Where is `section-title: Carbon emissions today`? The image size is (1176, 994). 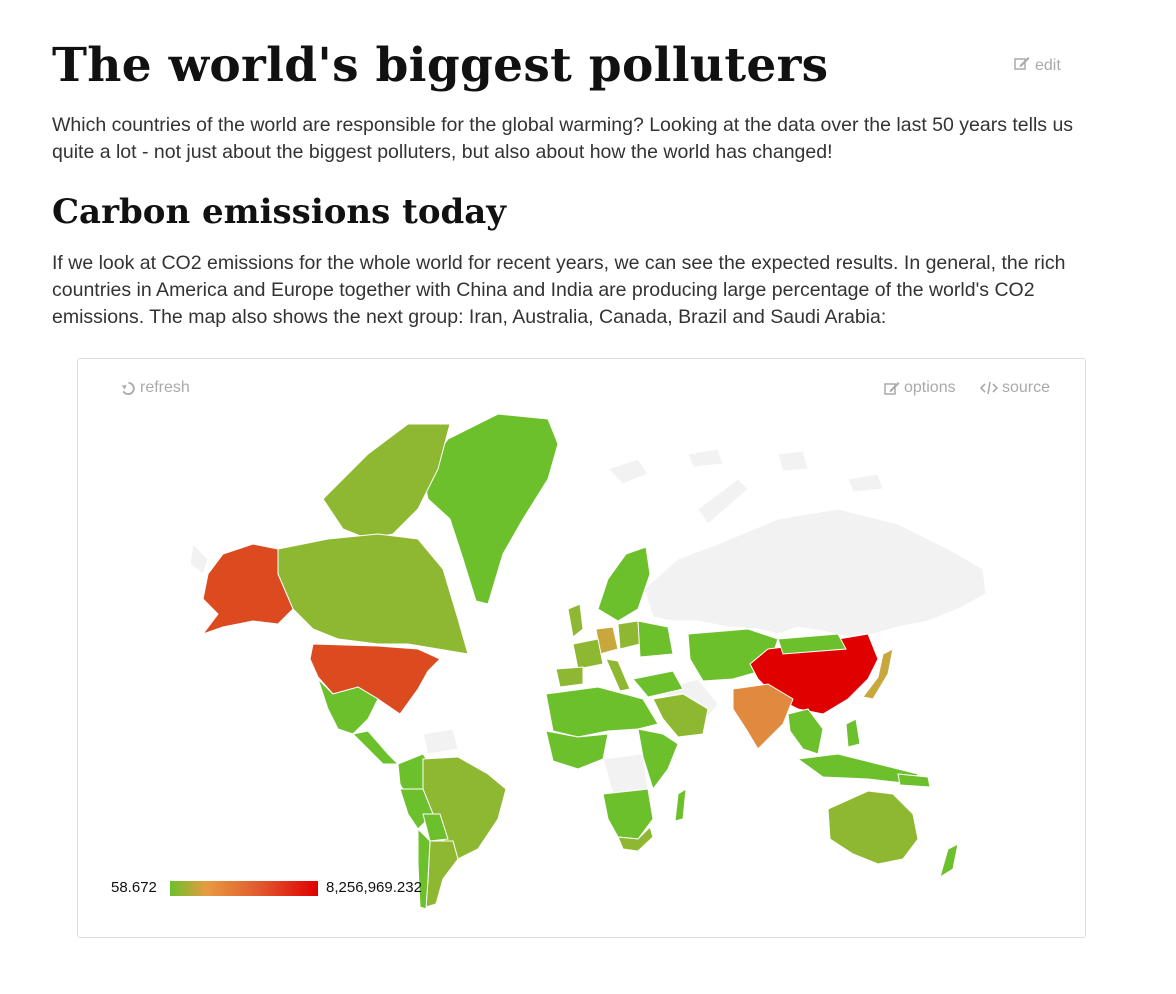 section-title: Carbon emissions today is located at coordinates (279, 212).